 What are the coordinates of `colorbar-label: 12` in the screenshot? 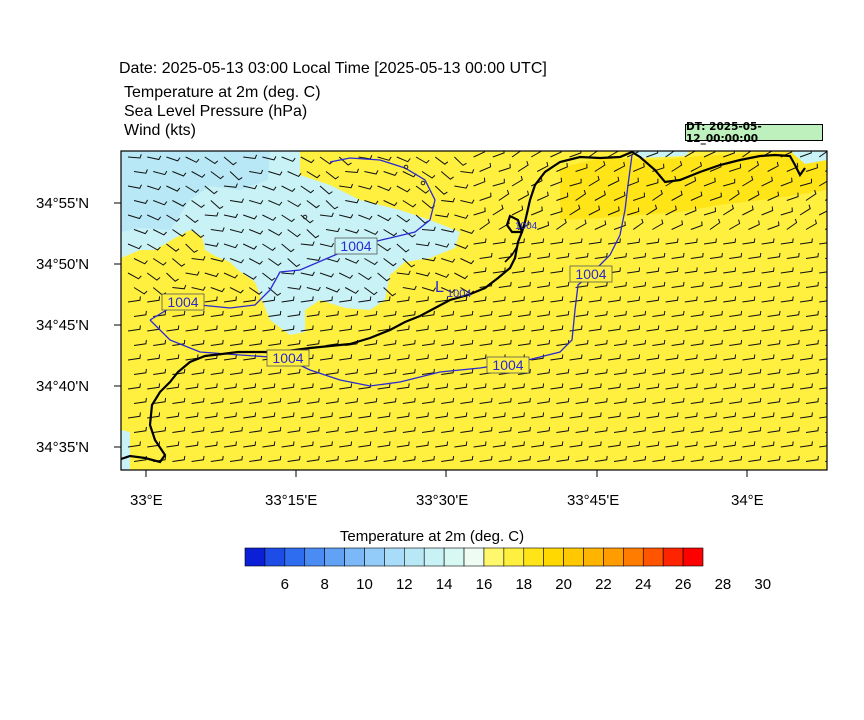 It's located at (404, 584).